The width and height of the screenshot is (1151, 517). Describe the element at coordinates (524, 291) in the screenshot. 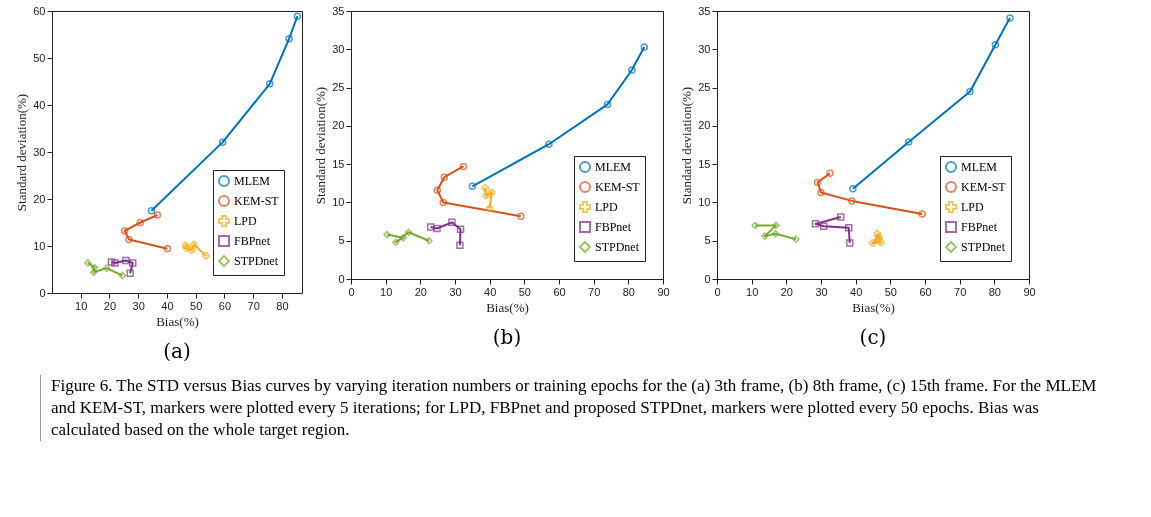

I see `x-tick-label: 50` at that location.